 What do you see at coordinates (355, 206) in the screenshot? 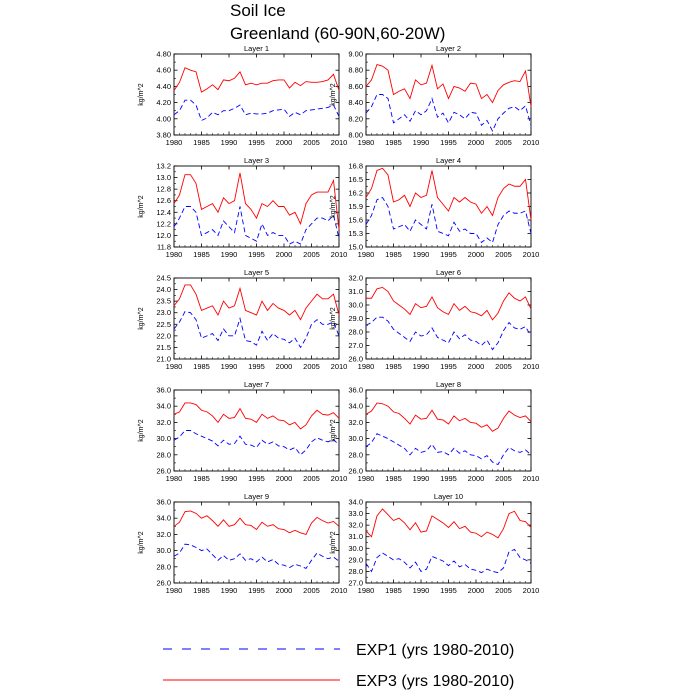
I see `y-tick-label: 15.9` at bounding box center [355, 206].